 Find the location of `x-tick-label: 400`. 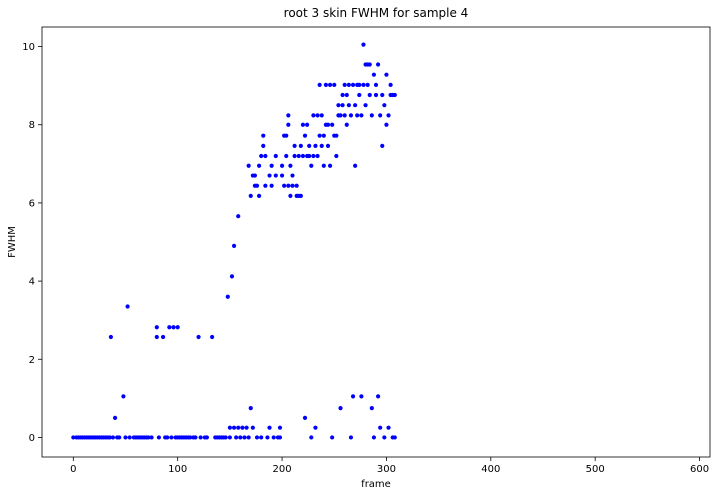

x-tick-label: 400 is located at coordinates (490, 469).